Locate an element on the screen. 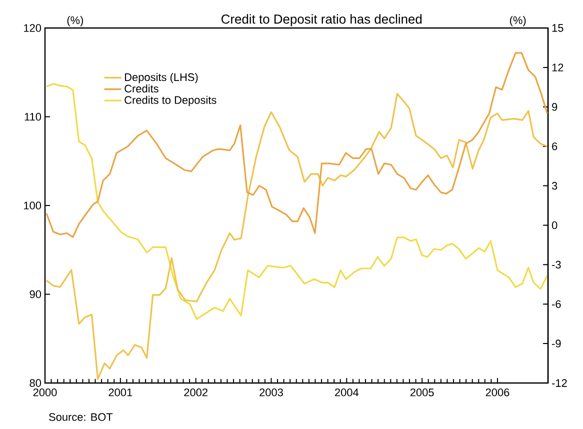 This screenshot has height=429, width=583. y2-tick-label: -12 is located at coordinates (559, 383).